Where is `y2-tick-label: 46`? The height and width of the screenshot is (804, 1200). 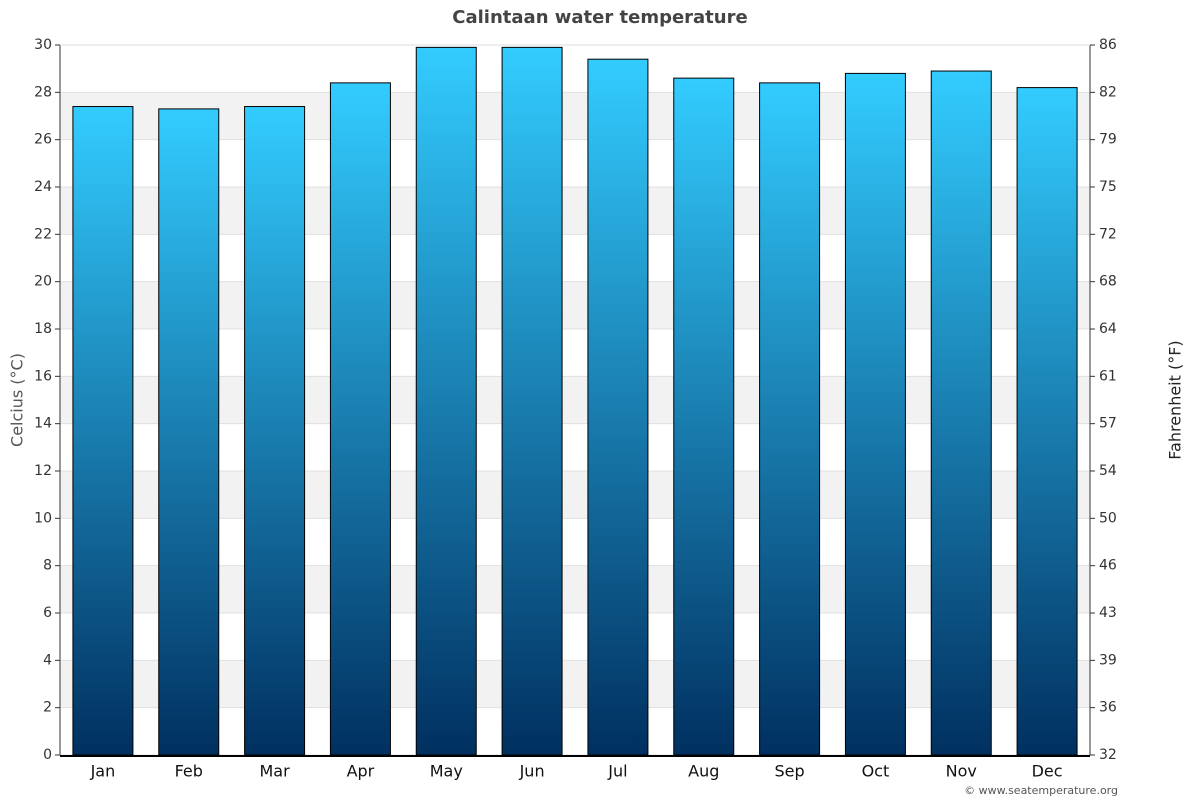
y2-tick-label: 46 is located at coordinates (1108, 566).